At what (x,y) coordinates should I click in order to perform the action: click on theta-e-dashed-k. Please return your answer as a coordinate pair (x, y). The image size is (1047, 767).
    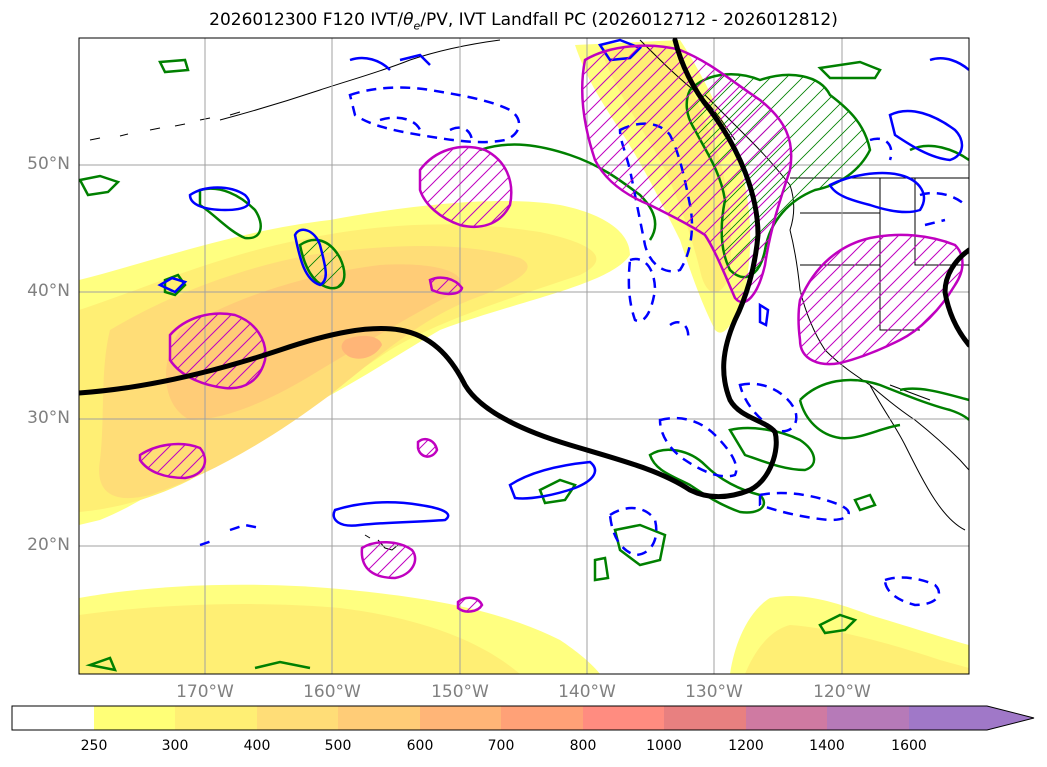
    Looking at the image, I should click on (917, 182).